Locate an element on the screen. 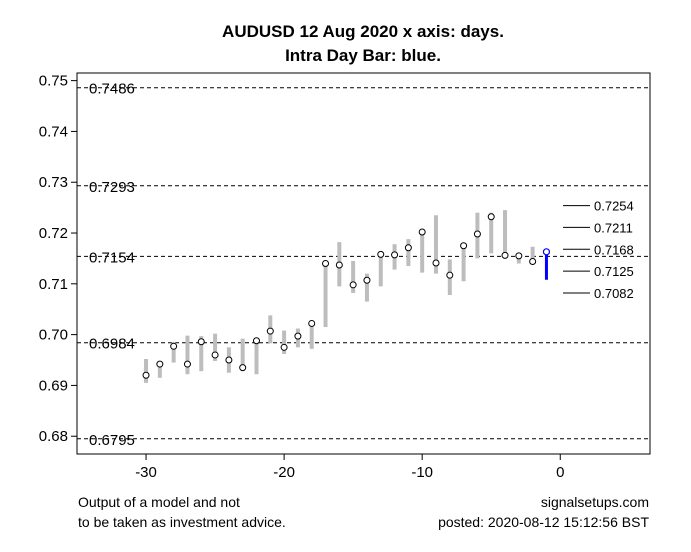 This screenshot has width=691, height=552. reference-line-label: 0.6795 is located at coordinates (112, 440).